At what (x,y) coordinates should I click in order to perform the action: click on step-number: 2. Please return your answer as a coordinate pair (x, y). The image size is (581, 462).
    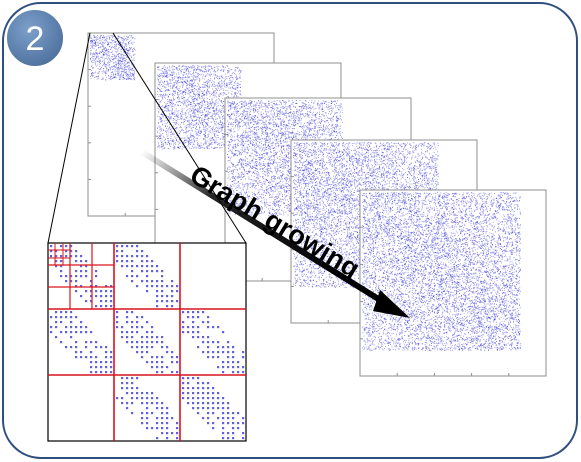
    Looking at the image, I should click on (35, 39).